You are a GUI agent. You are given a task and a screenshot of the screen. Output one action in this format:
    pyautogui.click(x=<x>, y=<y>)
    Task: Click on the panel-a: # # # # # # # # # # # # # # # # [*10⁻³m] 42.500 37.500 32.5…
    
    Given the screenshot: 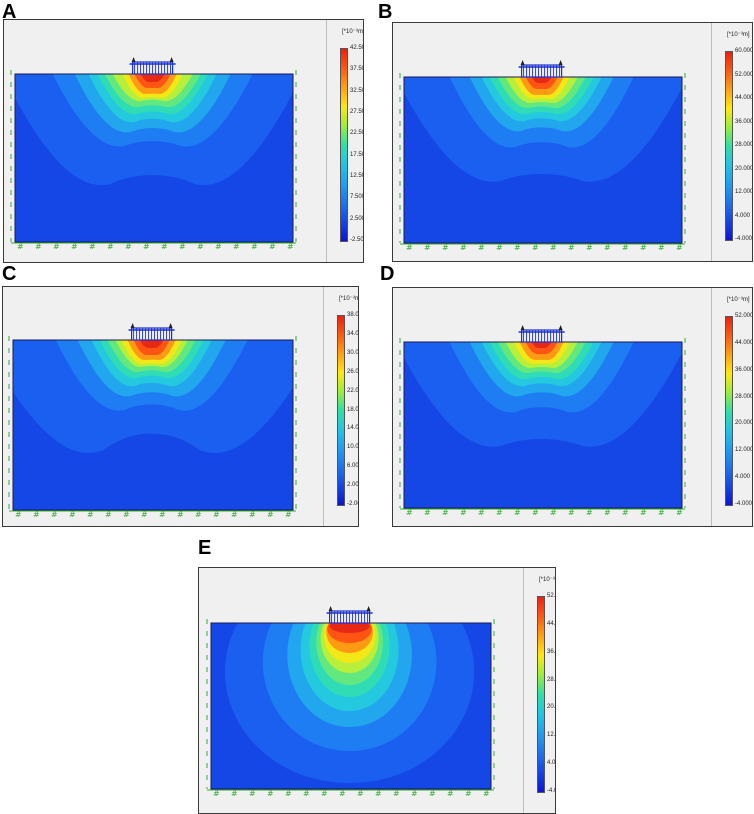 What is the action you would take?
    pyautogui.click(x=183, y=141)
    